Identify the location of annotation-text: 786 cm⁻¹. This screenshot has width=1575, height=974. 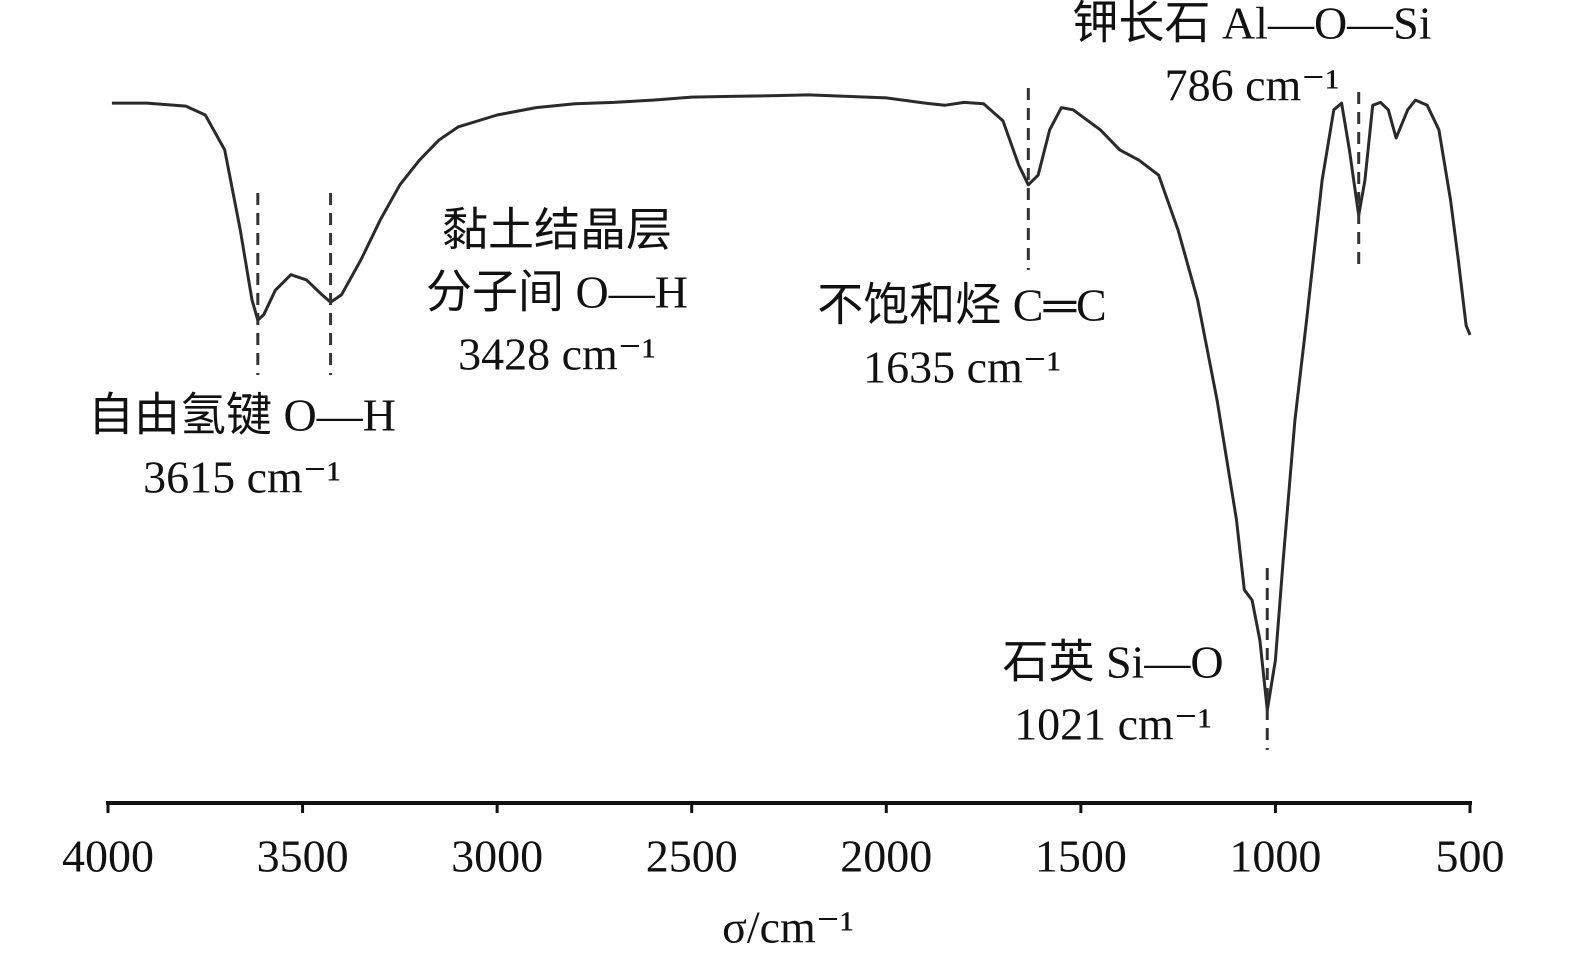
(1252, 85).